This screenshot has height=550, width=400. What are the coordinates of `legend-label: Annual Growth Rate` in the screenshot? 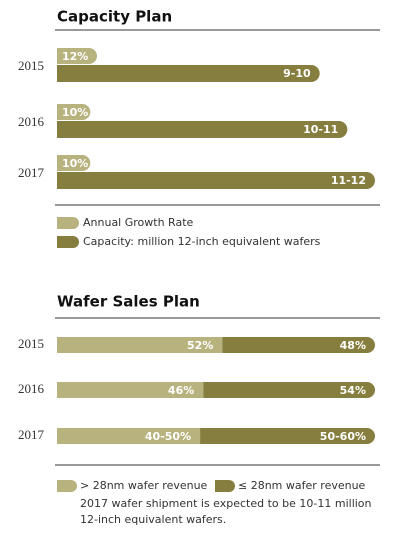 It's located at (138, 222).